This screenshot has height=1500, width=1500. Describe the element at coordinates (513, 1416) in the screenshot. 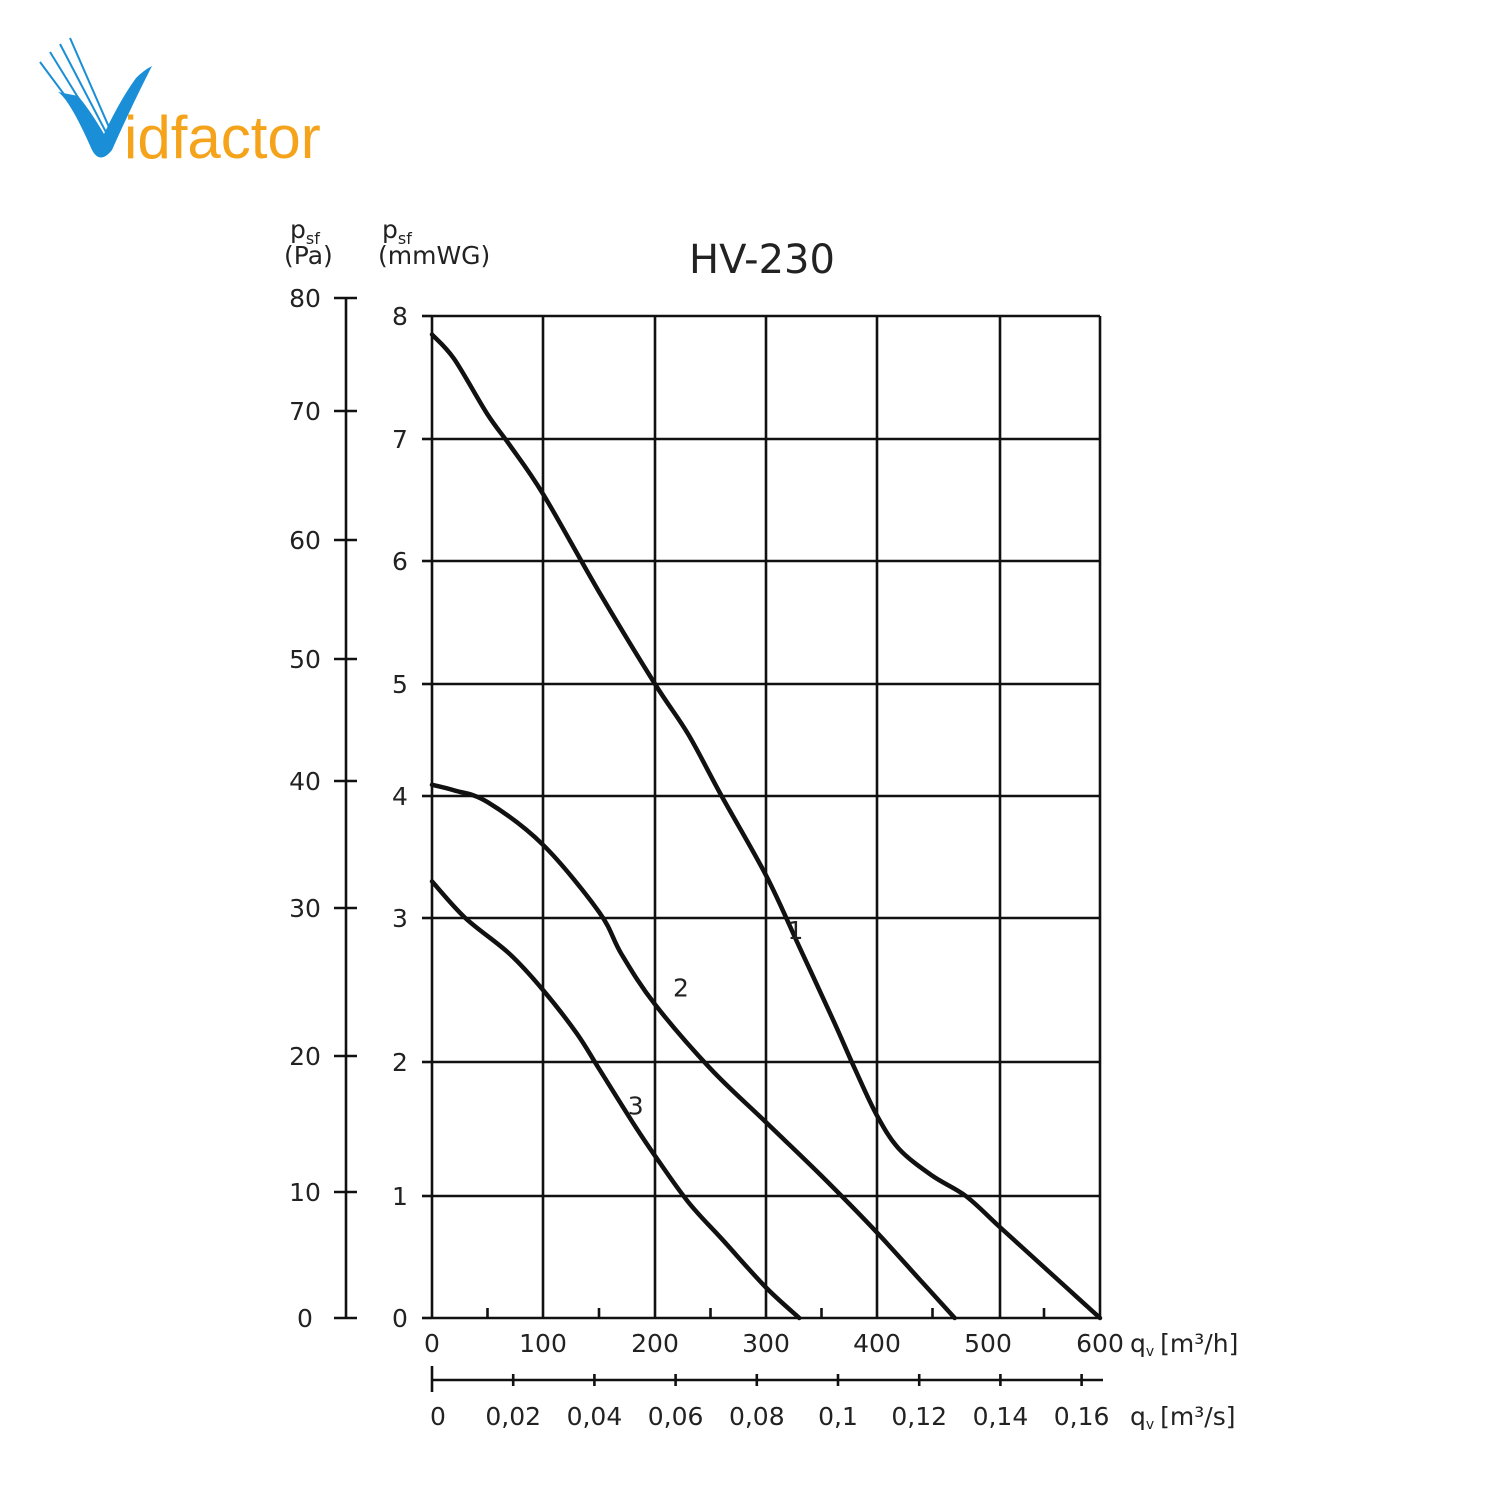

I see `x-m3s-tick-label: 0,02` at that location.